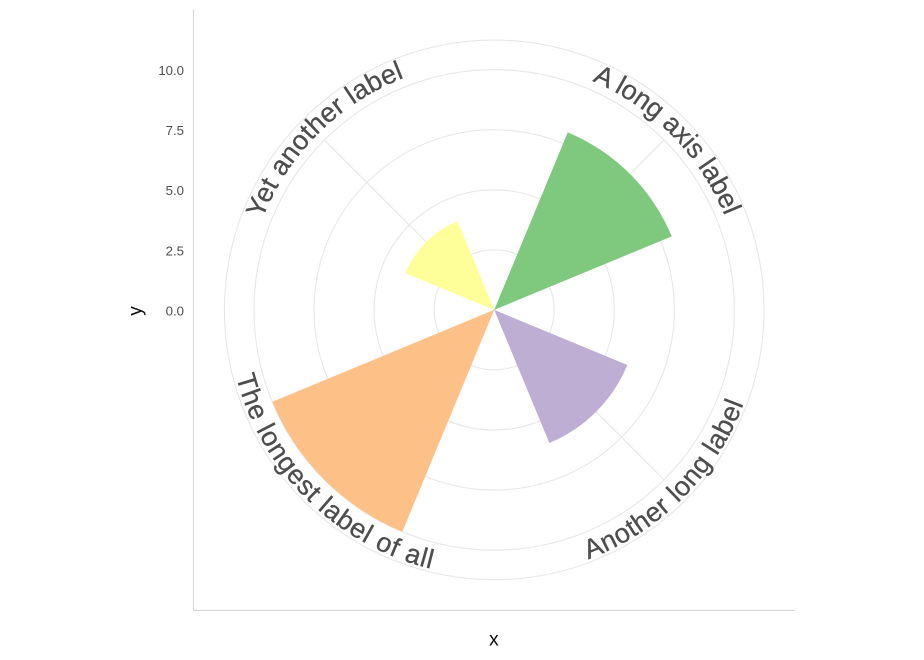 This screenshot has height=660, width=924. What do you see at coordinates (171, 70) in the screenshot?
I see `svg-text: 10.0` at bounding box center [171, 70].